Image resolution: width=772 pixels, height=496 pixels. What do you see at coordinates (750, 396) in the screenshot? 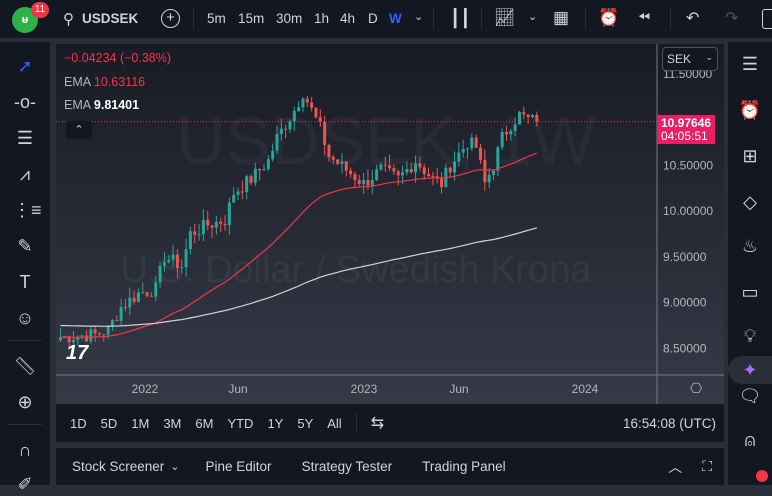
I see `chat-icon: 🗨︎` at bounding box center [750, 396].